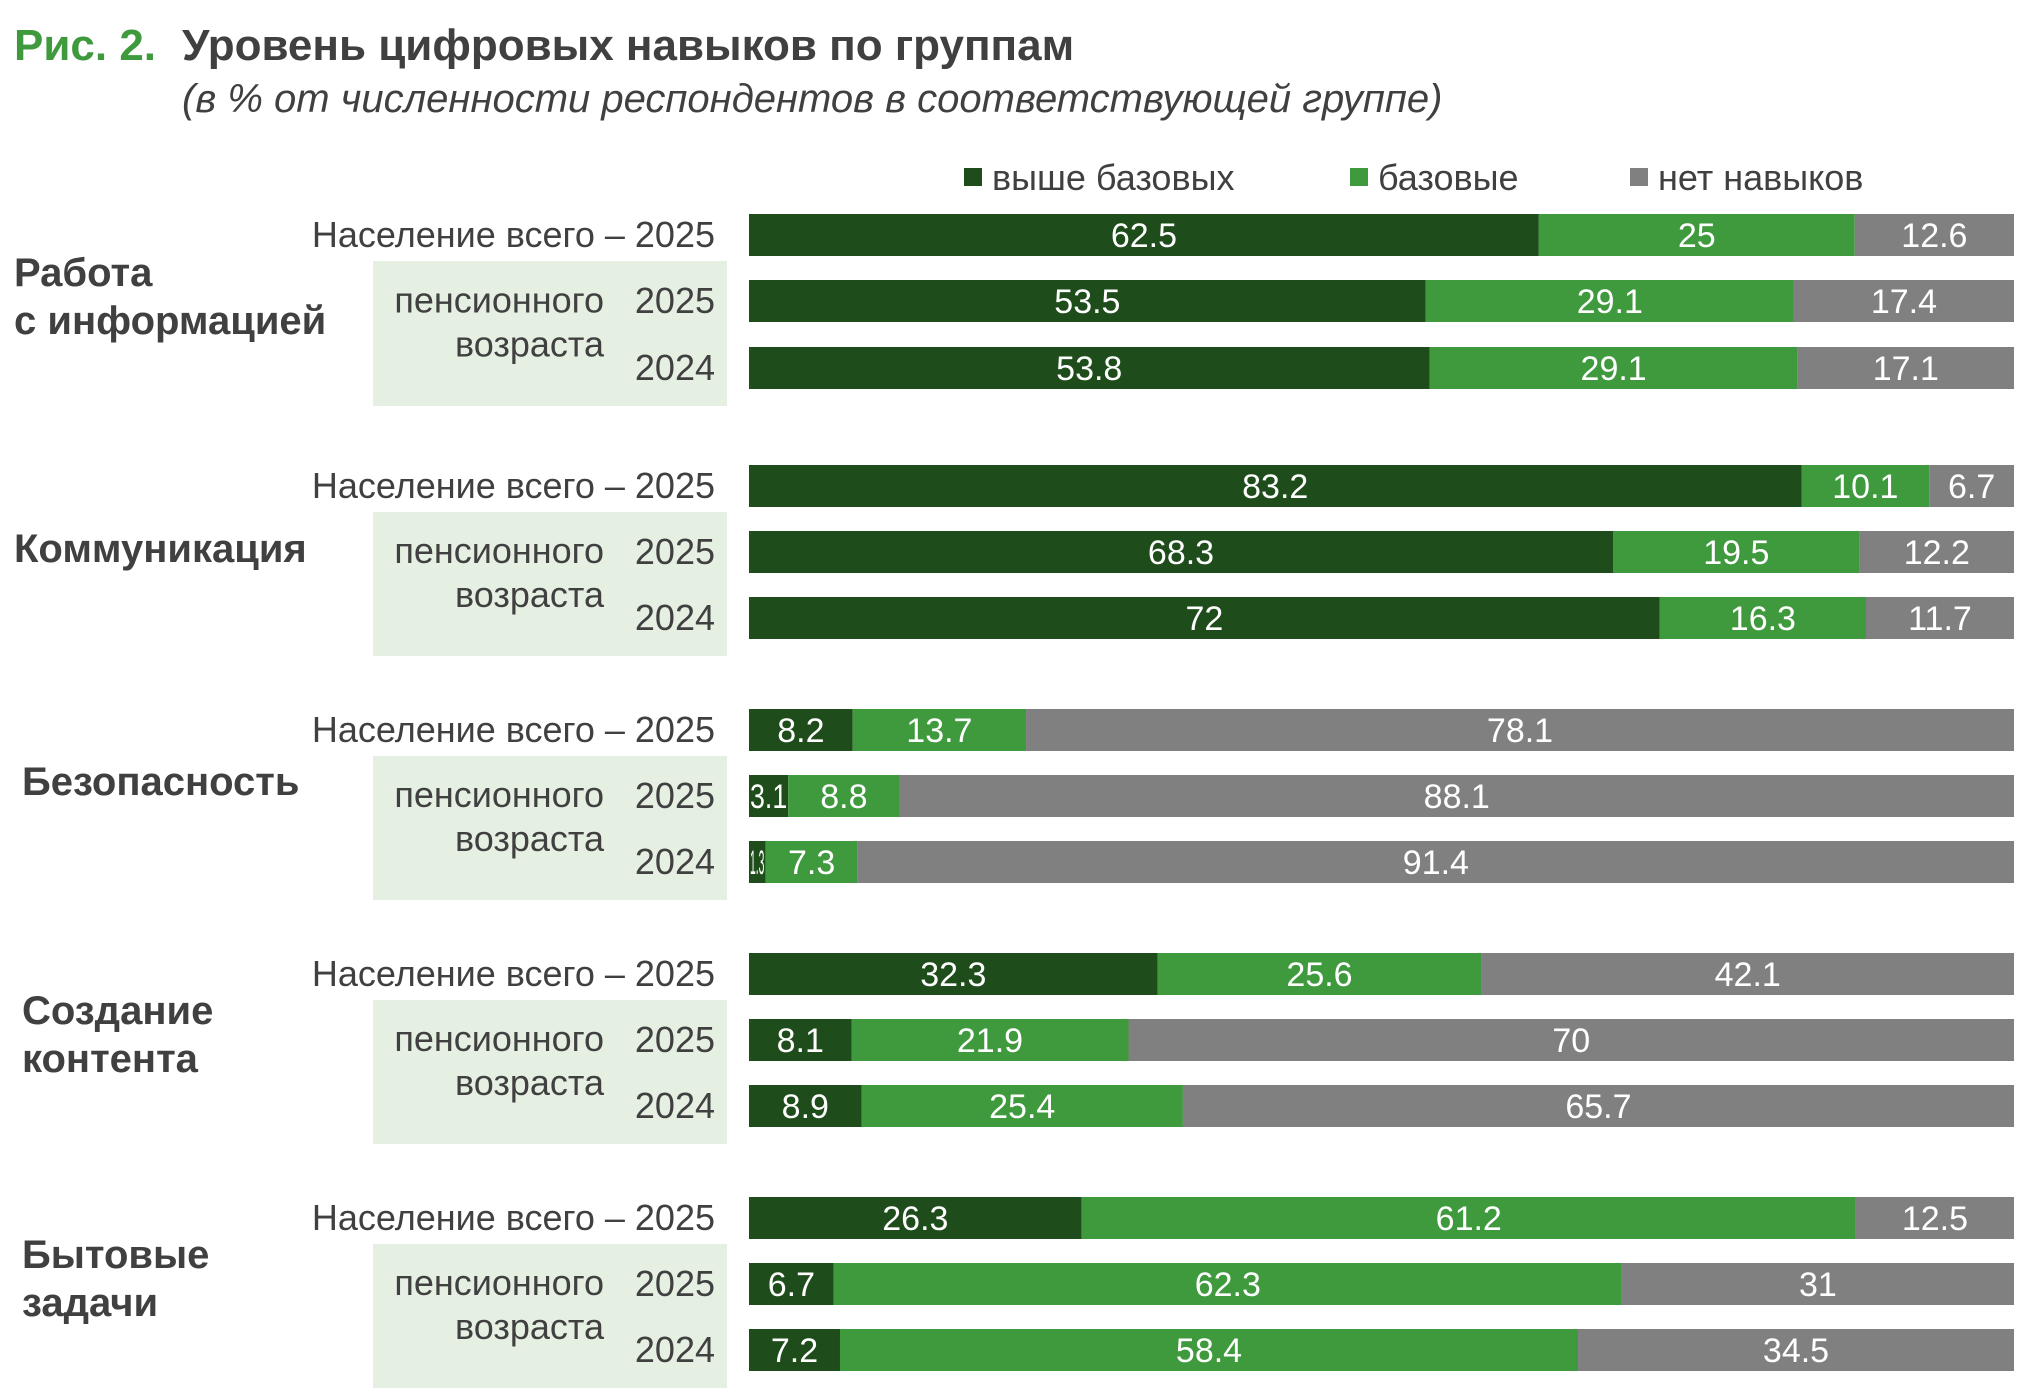 This screenshot has height=1390, width=2024. What do you see at coordinates (85, 45) in the screenshot?
I see `figure-label: Рис. 2.` at bounding box center [85, 45].